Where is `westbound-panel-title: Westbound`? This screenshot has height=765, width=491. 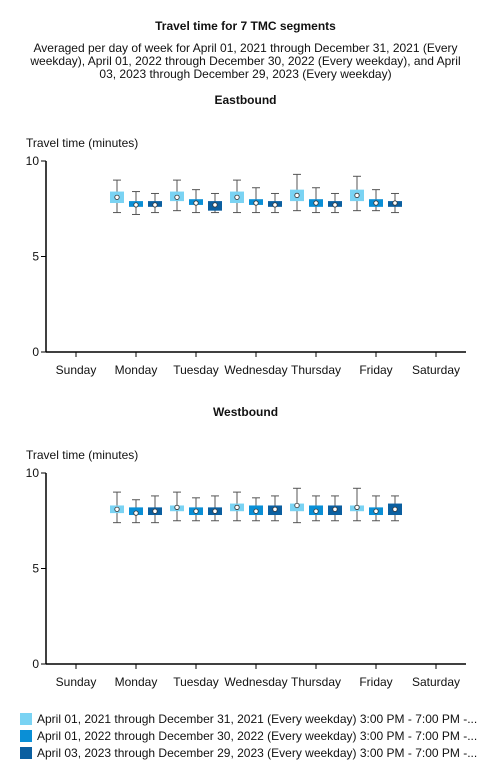 westbound-panel-title: Westbound is located at coordinates (245, 412).